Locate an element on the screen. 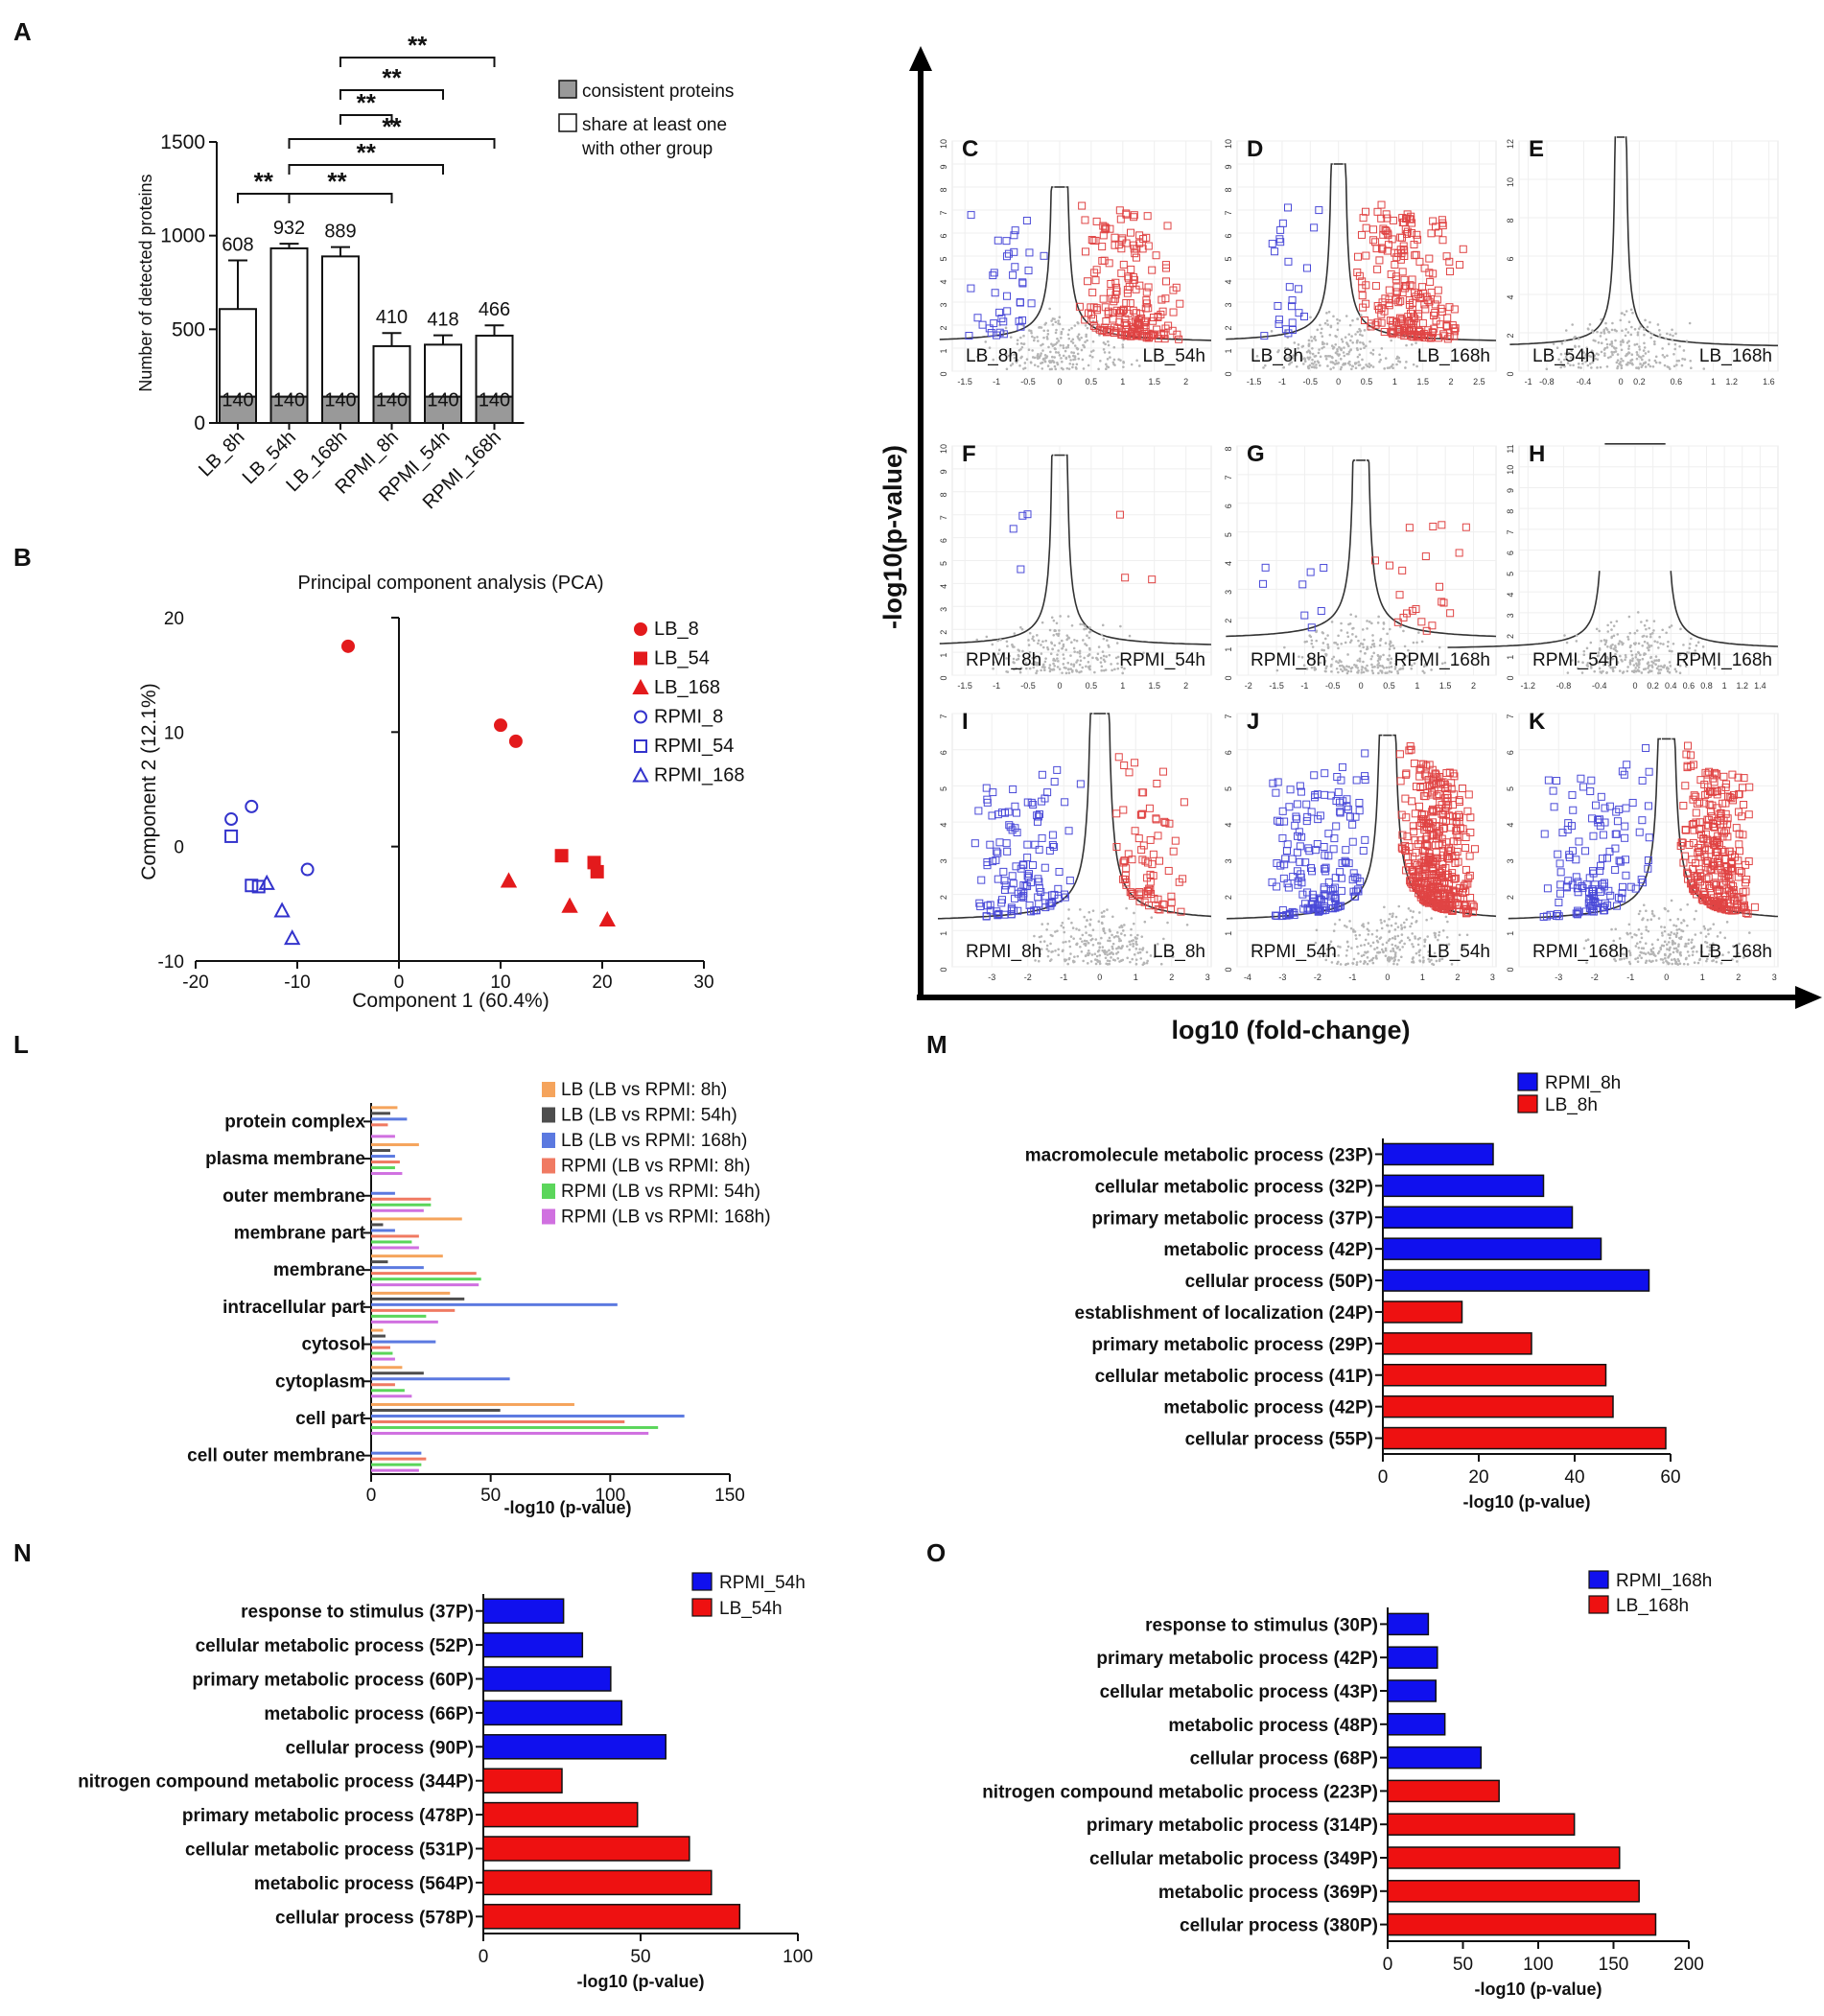  legend-label: RPMI (LB vs RPMI: 8h) is located at coordinates (656, 1167).